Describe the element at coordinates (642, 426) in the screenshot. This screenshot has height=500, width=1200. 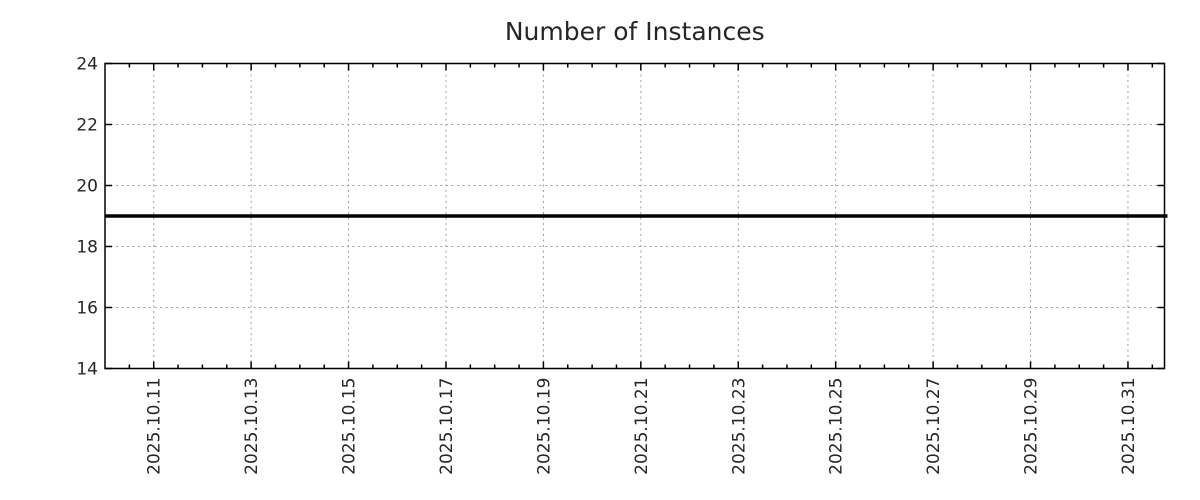
I see `x-tick-label: 2025.10.21` at that location.